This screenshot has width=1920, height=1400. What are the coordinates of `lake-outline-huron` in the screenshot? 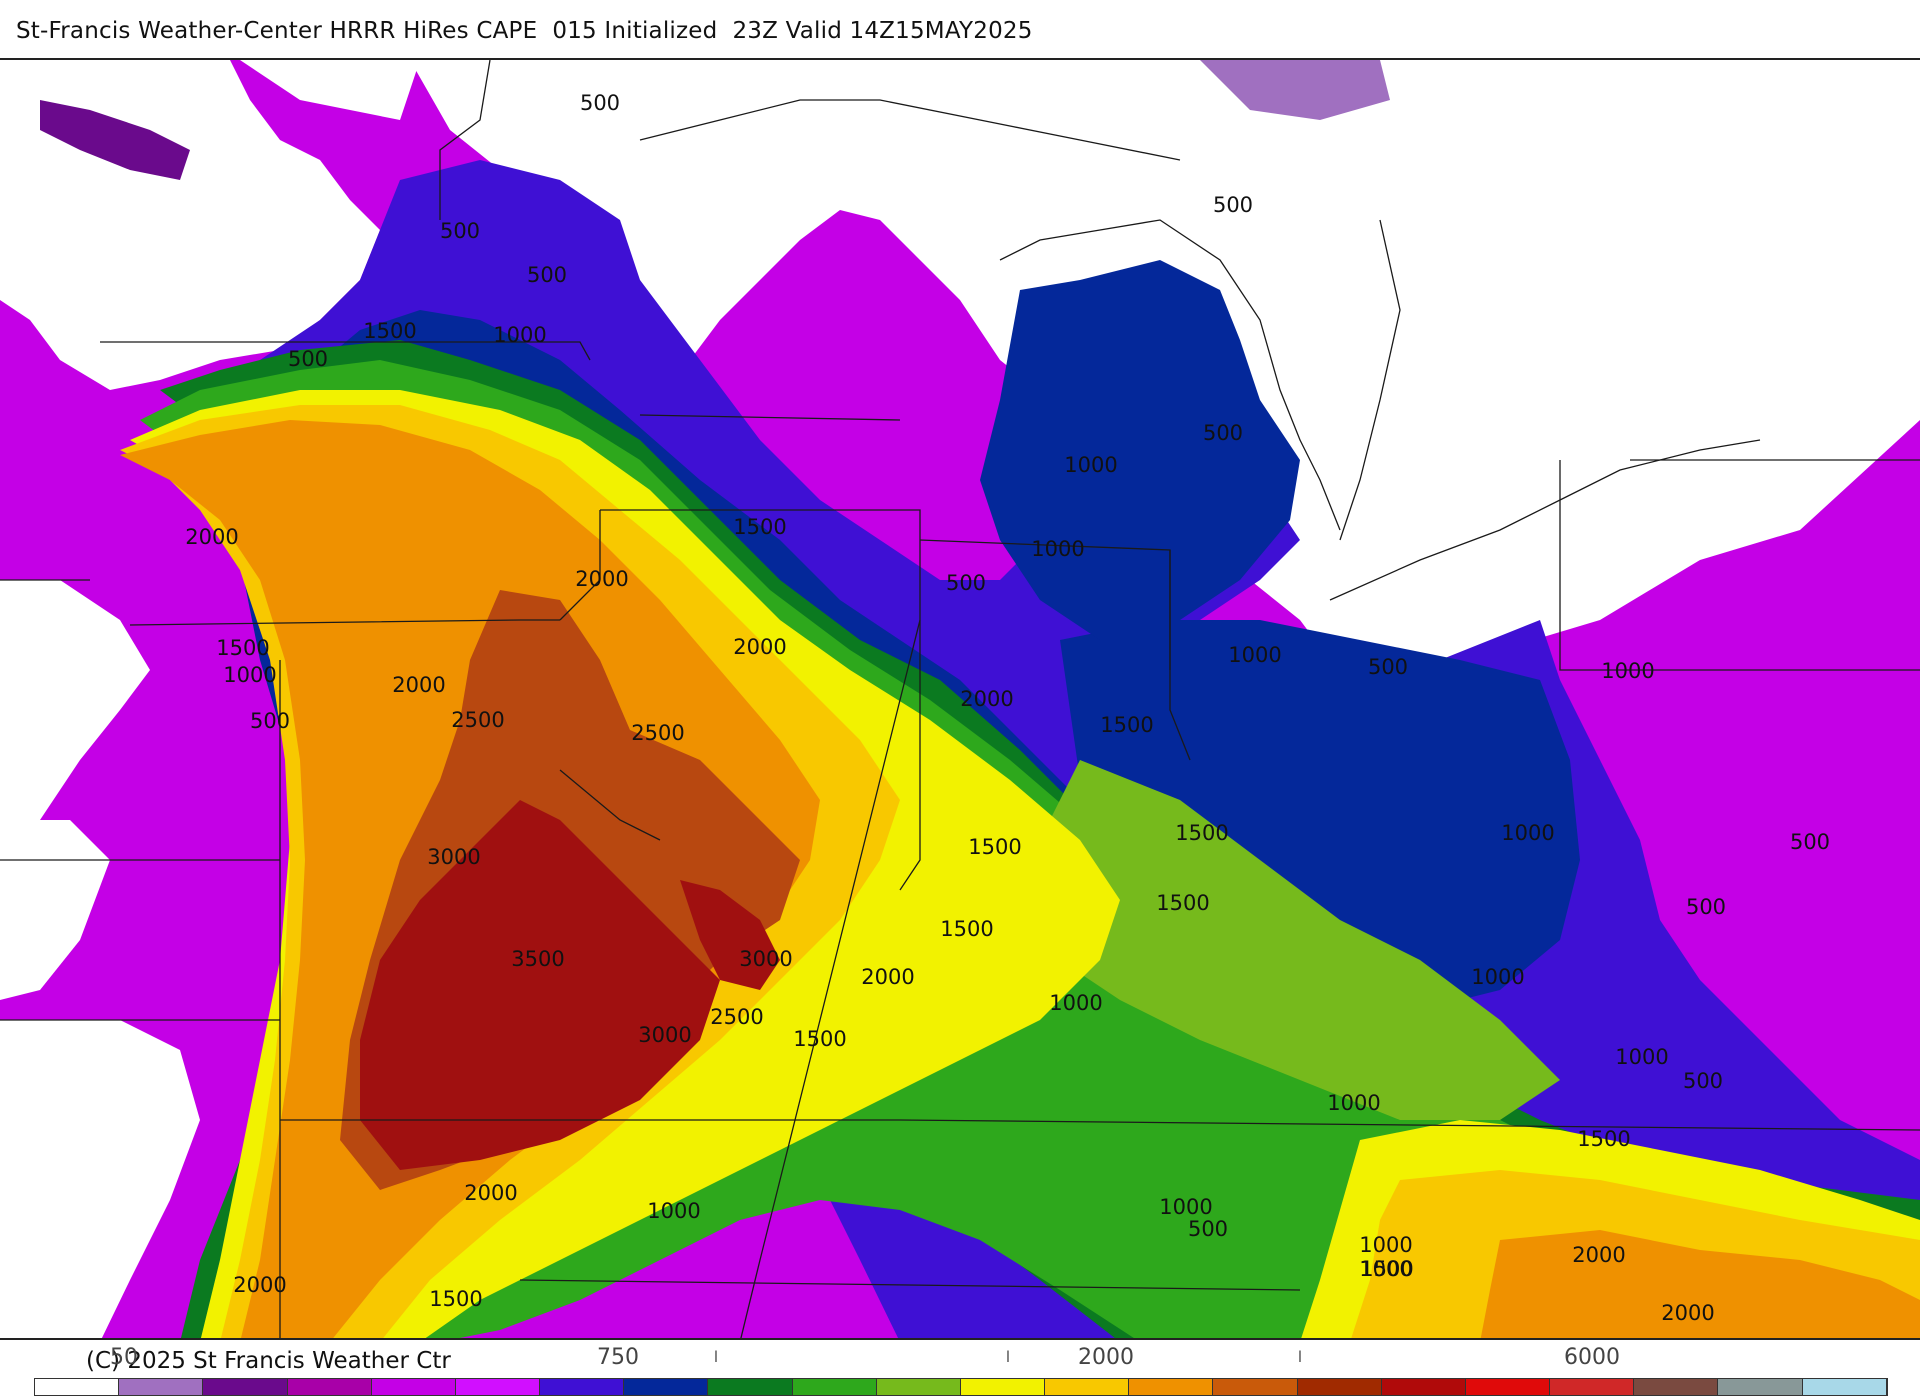 It's located at (1370, 380).